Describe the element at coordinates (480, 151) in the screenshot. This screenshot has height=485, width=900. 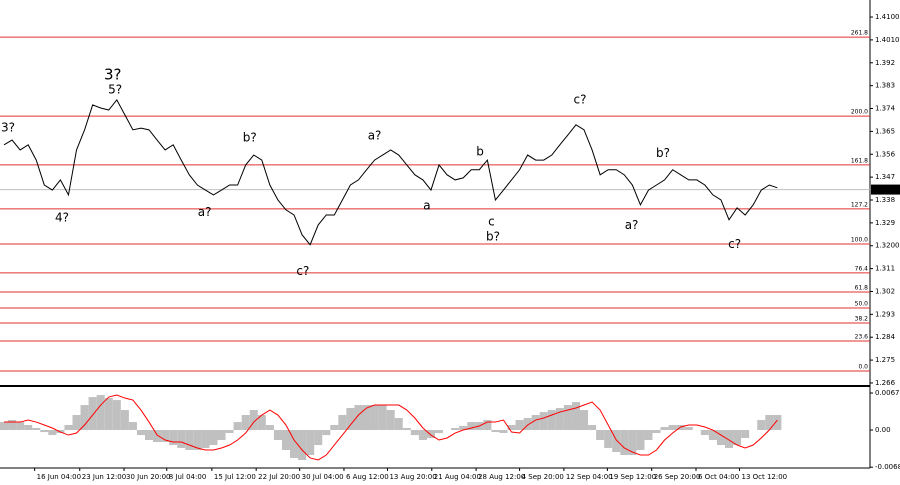
I see `wave-label: b` at that location.